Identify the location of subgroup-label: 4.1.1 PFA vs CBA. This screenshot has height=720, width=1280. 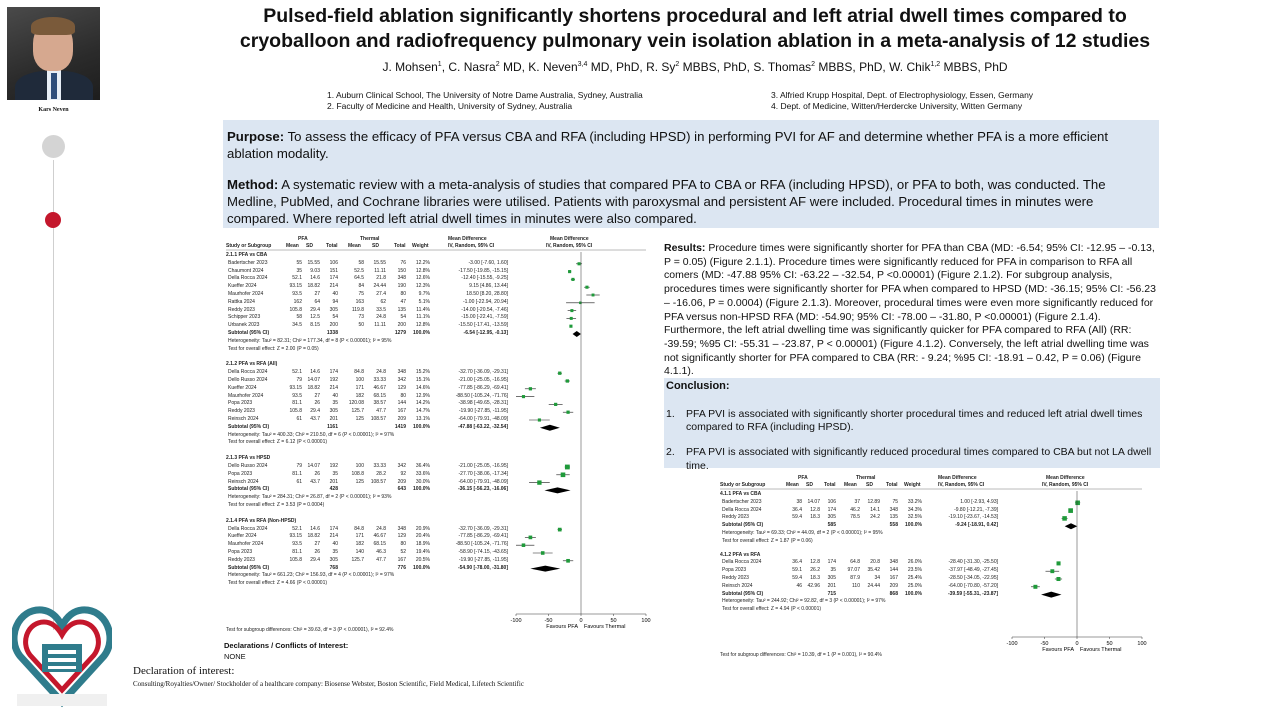
(741, 494).